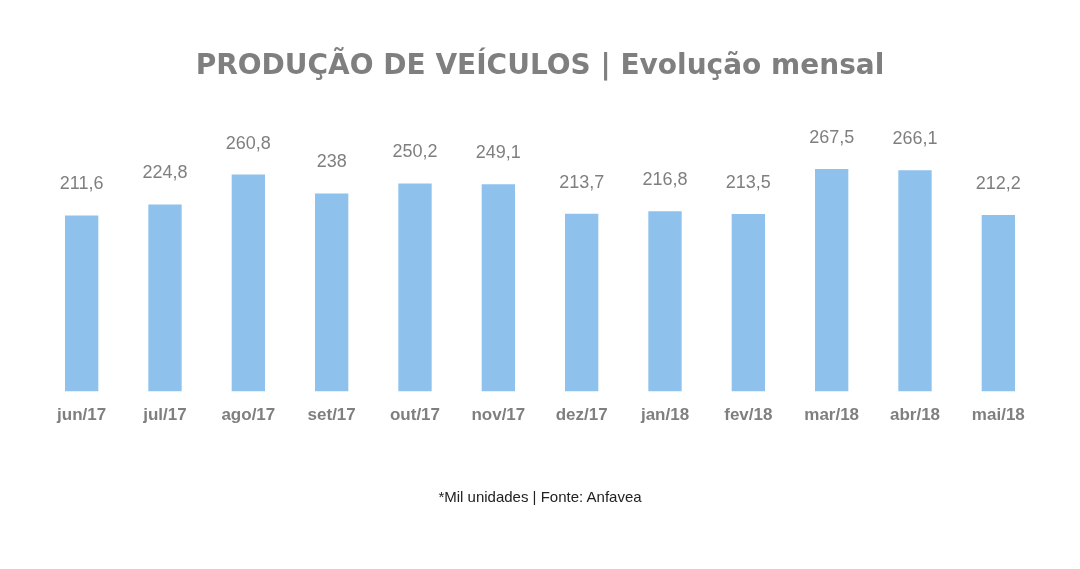 This screenshot has height=569, width=1080. What do you see at coordinates (331, 415) in the screenshot?
I see `x-tick-label: set/17` at bounding box center [331, 415].